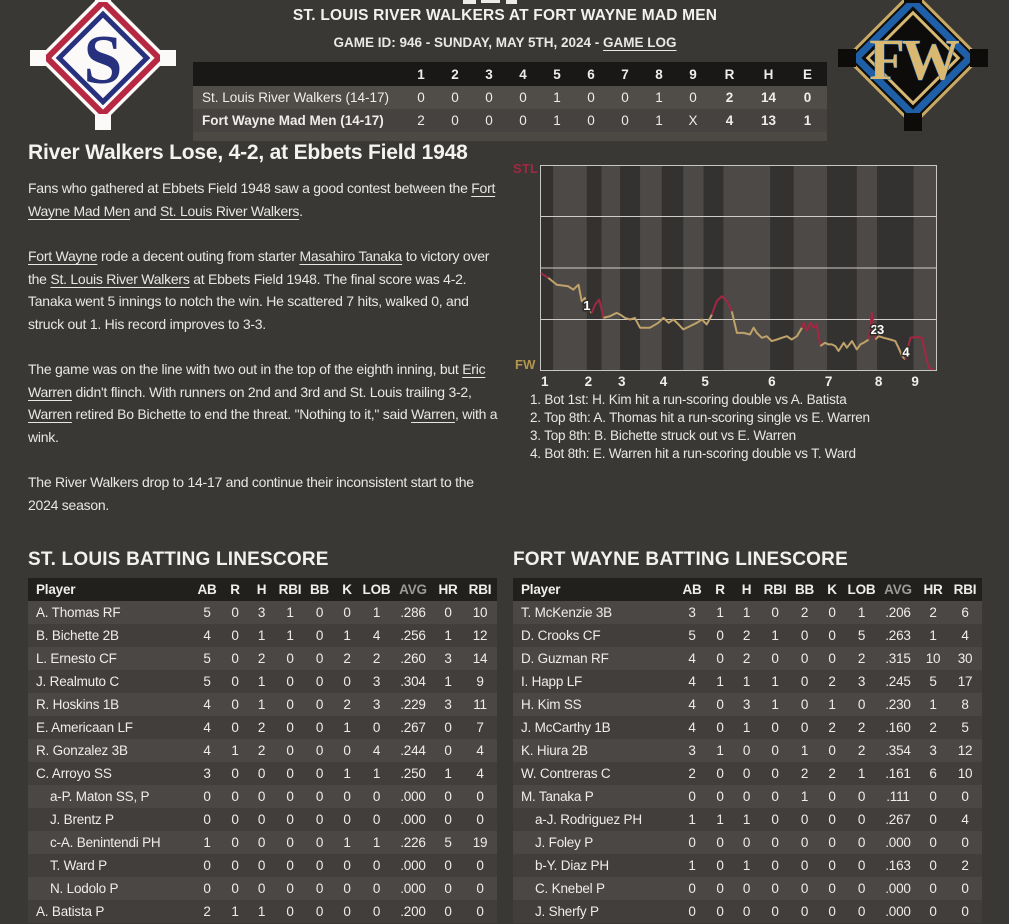 The width and height of the screenshot is (1009, 924). What do you see at coordinates (556, 727) in the screenshot?
I see `player-link: J. McCarthy` at bounding box center [556, 727].